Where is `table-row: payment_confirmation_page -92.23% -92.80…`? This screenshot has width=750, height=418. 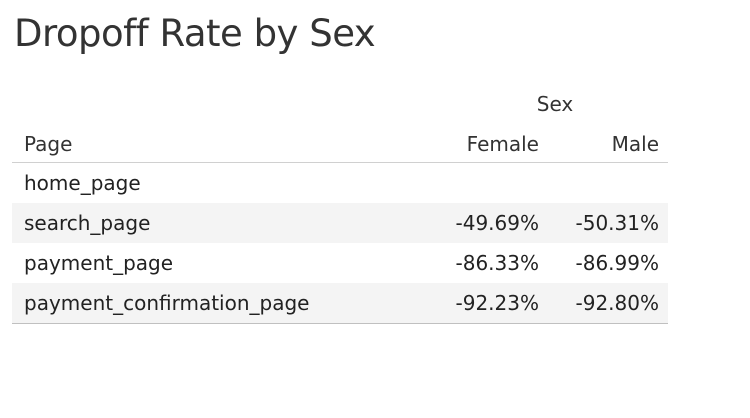
table-row: payment_confirmation_page -92.23% -92.80… is located at coordinates (340, 303).